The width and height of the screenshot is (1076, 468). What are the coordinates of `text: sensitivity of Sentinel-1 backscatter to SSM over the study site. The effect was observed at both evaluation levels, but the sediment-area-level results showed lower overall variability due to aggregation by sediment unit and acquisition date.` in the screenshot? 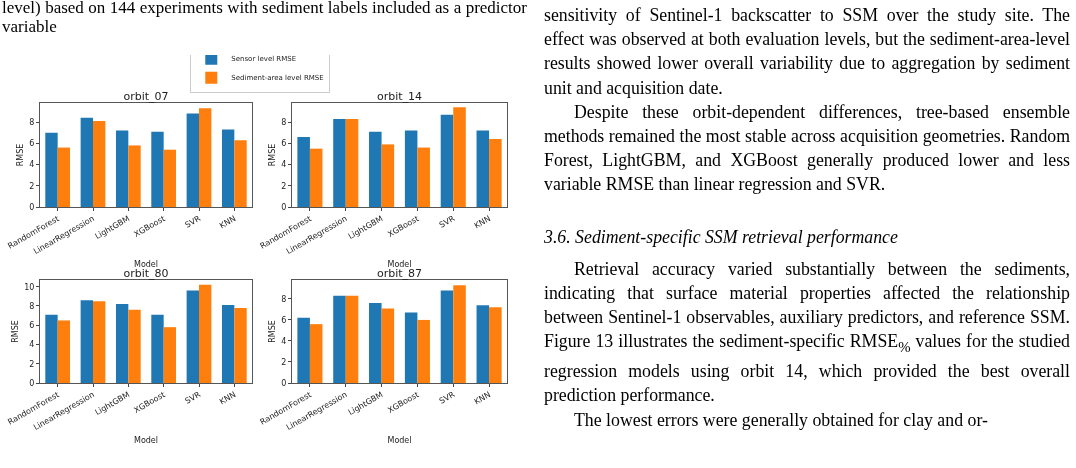 It's located at (807, 52).